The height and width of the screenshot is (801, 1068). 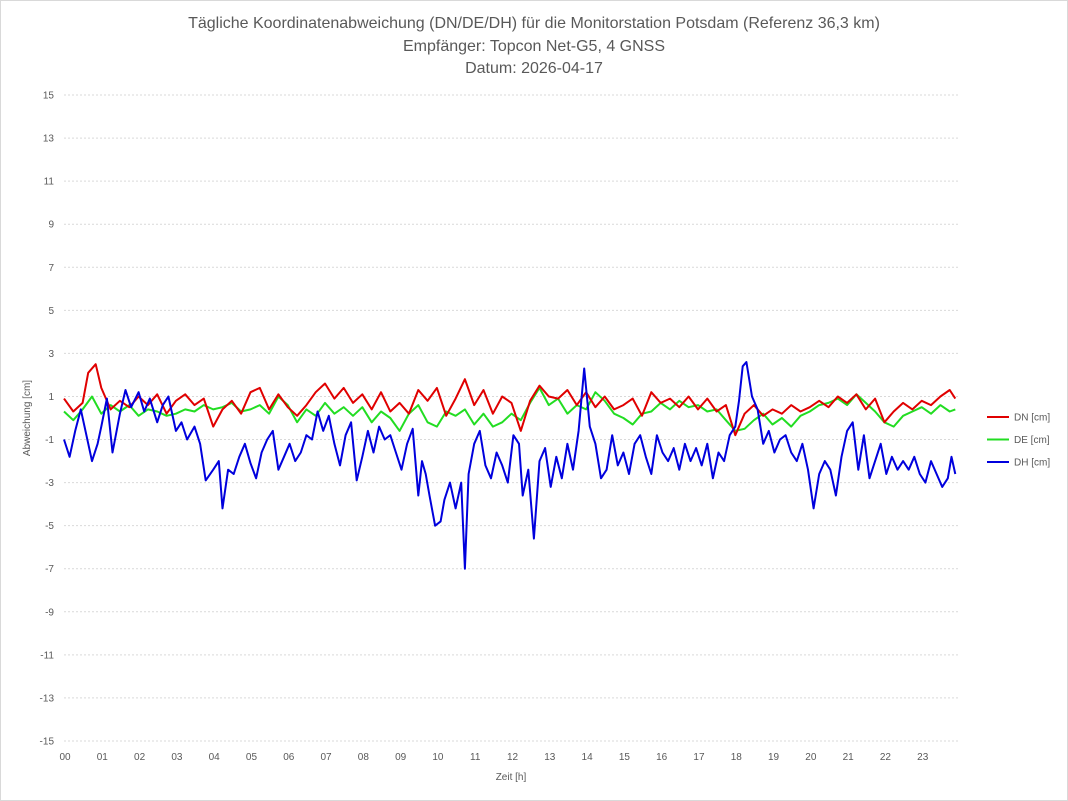 What do you see at coordinates (511, 777) in the screenshot?
I see `x-axis-title: Zeit [h]` at bounding box center [511, 777].